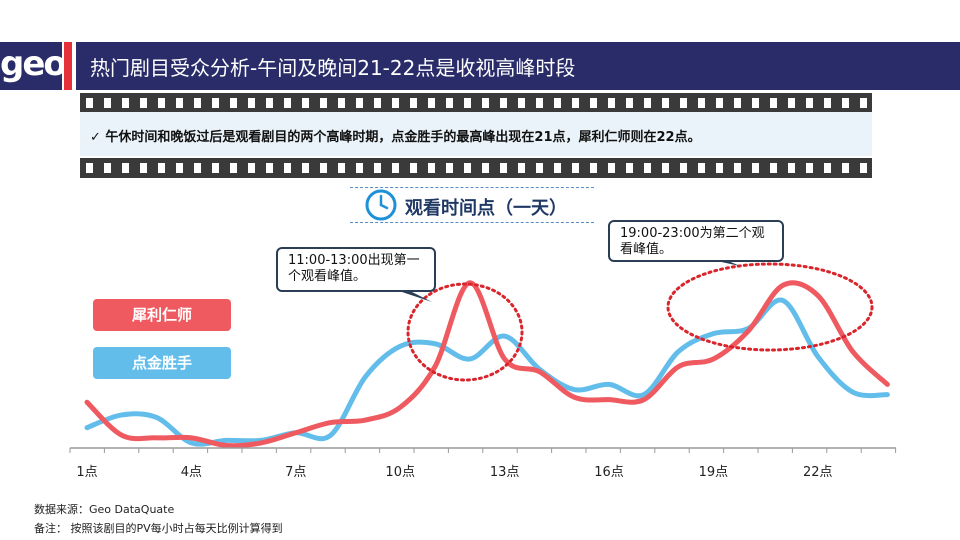 The width and height of the screenshot is (960, 540). Describe the element at coordinates (162, 315) in the screenshot. I see `legend-series-red: 犀利仁师` at that location.